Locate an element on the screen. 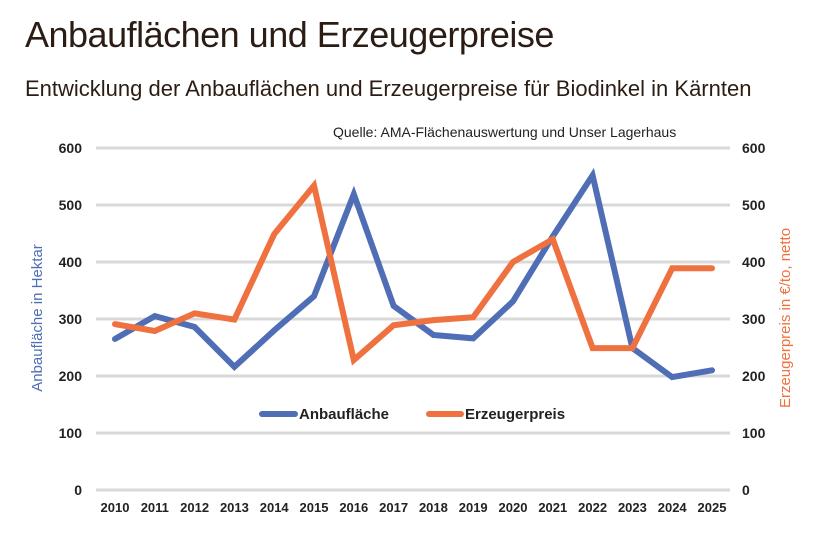 This screenshot has width=821, height=545. y-left-tick-label: 600 is located at coordinates (71, 148).